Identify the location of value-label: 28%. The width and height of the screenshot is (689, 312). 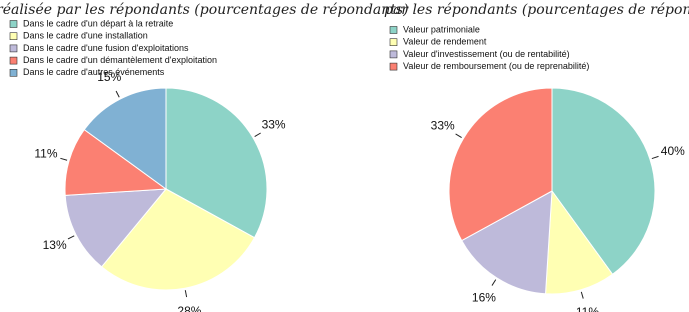
(189, 308).